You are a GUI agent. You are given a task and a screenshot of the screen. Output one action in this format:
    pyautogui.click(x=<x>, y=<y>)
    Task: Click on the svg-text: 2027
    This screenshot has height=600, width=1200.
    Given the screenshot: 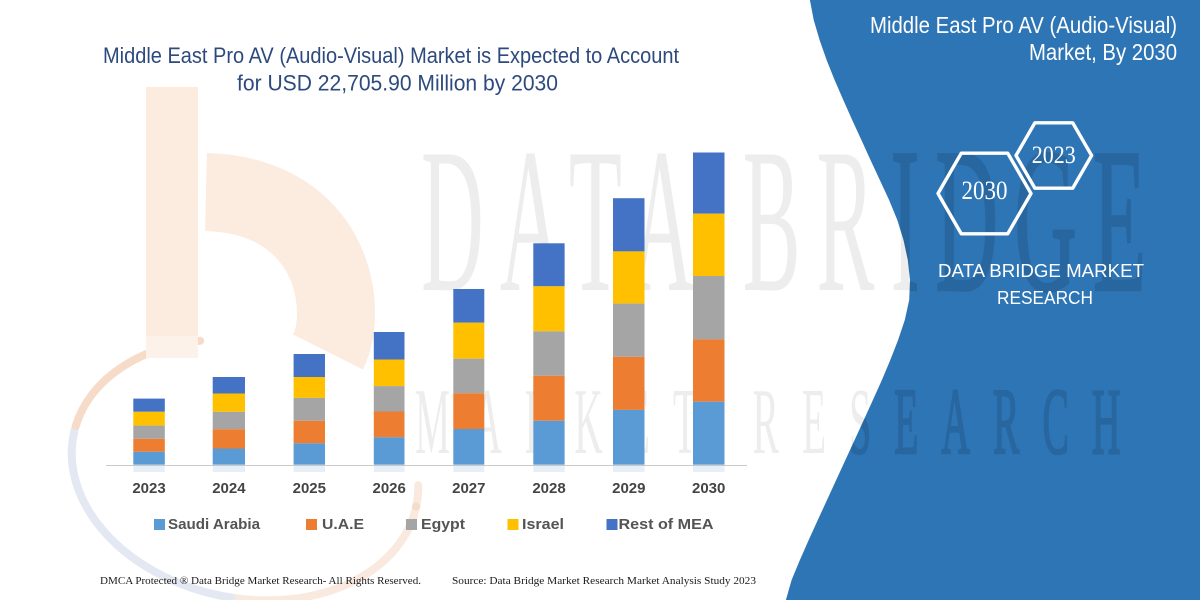 What is the action you would take?
    pyautogui.click(x=468, y=488)
    